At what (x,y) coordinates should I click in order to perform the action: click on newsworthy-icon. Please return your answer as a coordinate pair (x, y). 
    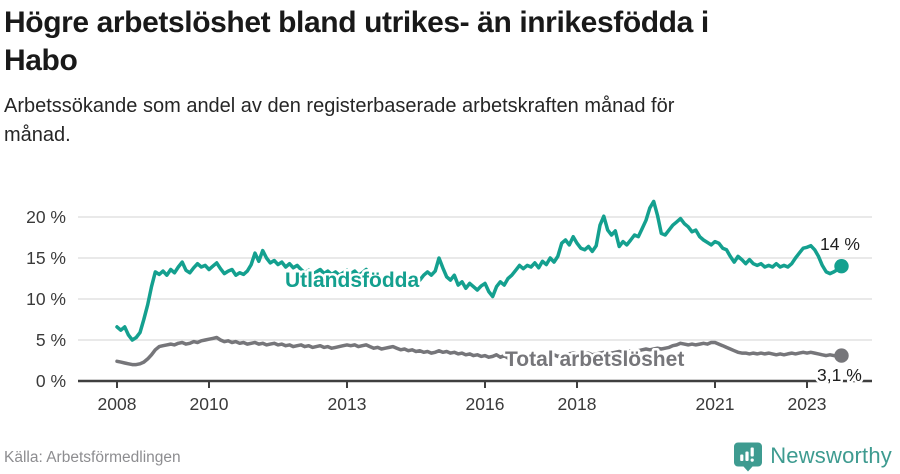
    Looking at the image, I should click on (748, 456).